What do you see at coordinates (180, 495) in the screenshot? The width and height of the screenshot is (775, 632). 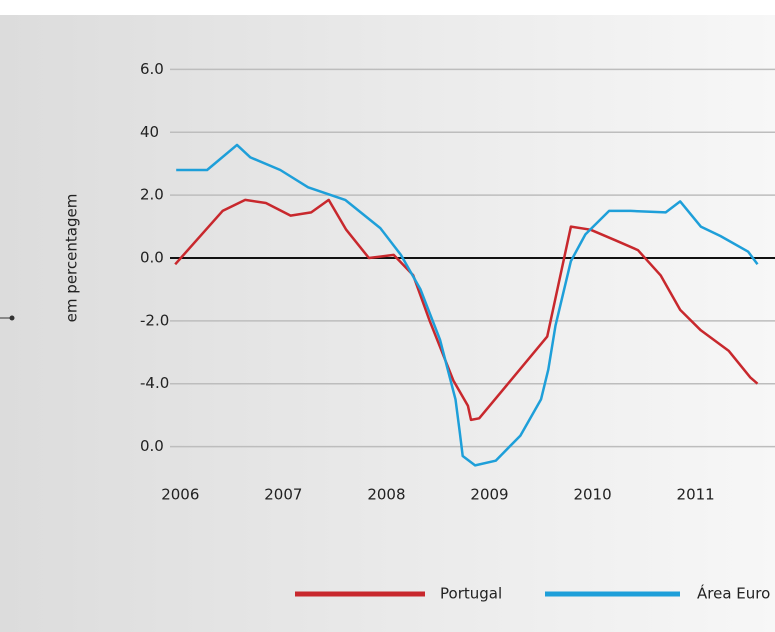 I see `x-tick-label: 2006` at bounding box center [180, 495].